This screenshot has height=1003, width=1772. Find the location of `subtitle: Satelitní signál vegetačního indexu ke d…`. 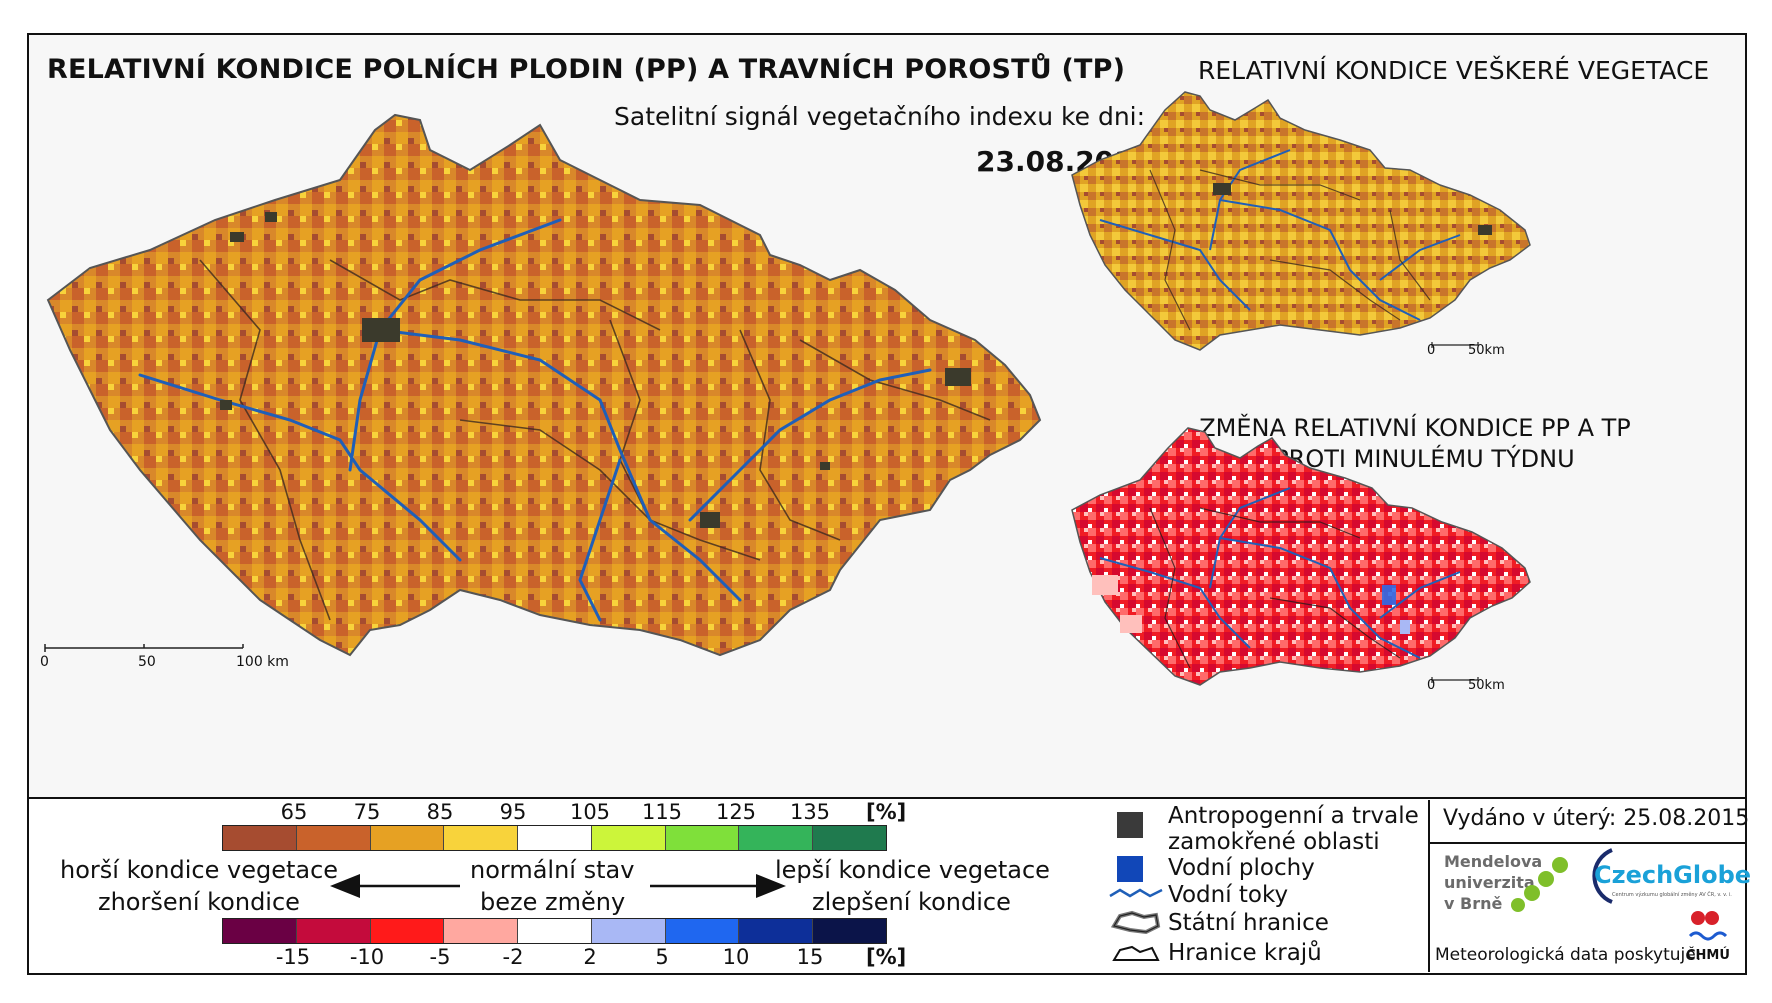

subtitle: Satelitní signál vegetačního indexu ke d… is located at coordinates (880, 116).